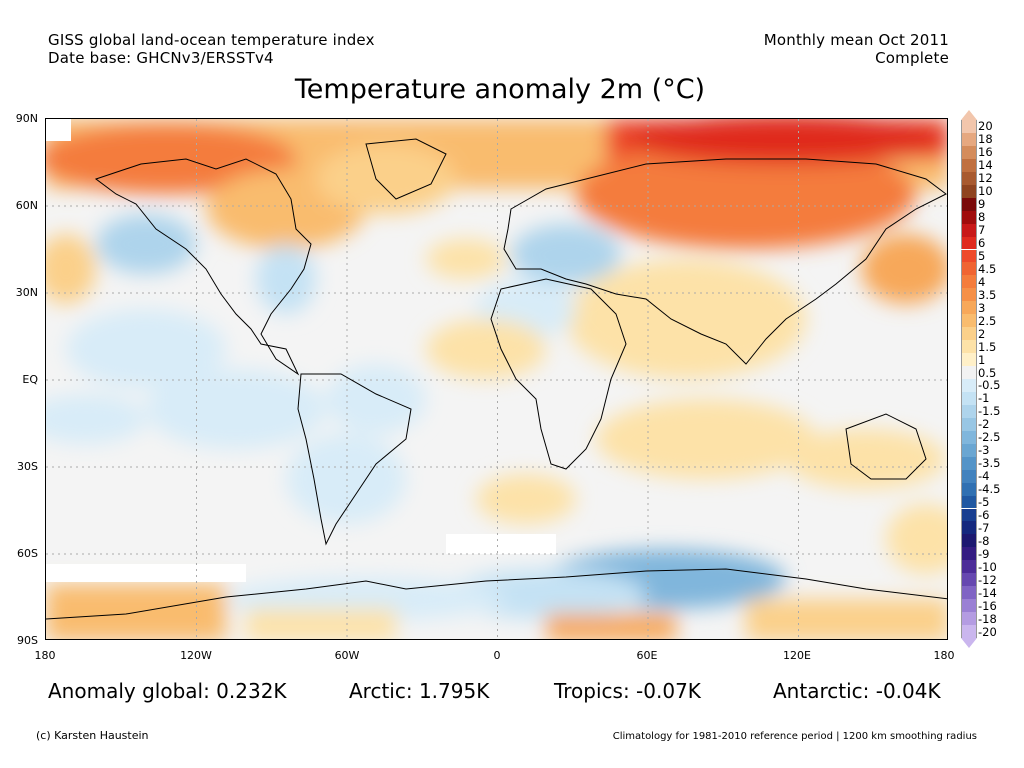 This screenshot has height=768, width=1024. I want to click on colorbar-tick-label: -9, so click(984, 553).